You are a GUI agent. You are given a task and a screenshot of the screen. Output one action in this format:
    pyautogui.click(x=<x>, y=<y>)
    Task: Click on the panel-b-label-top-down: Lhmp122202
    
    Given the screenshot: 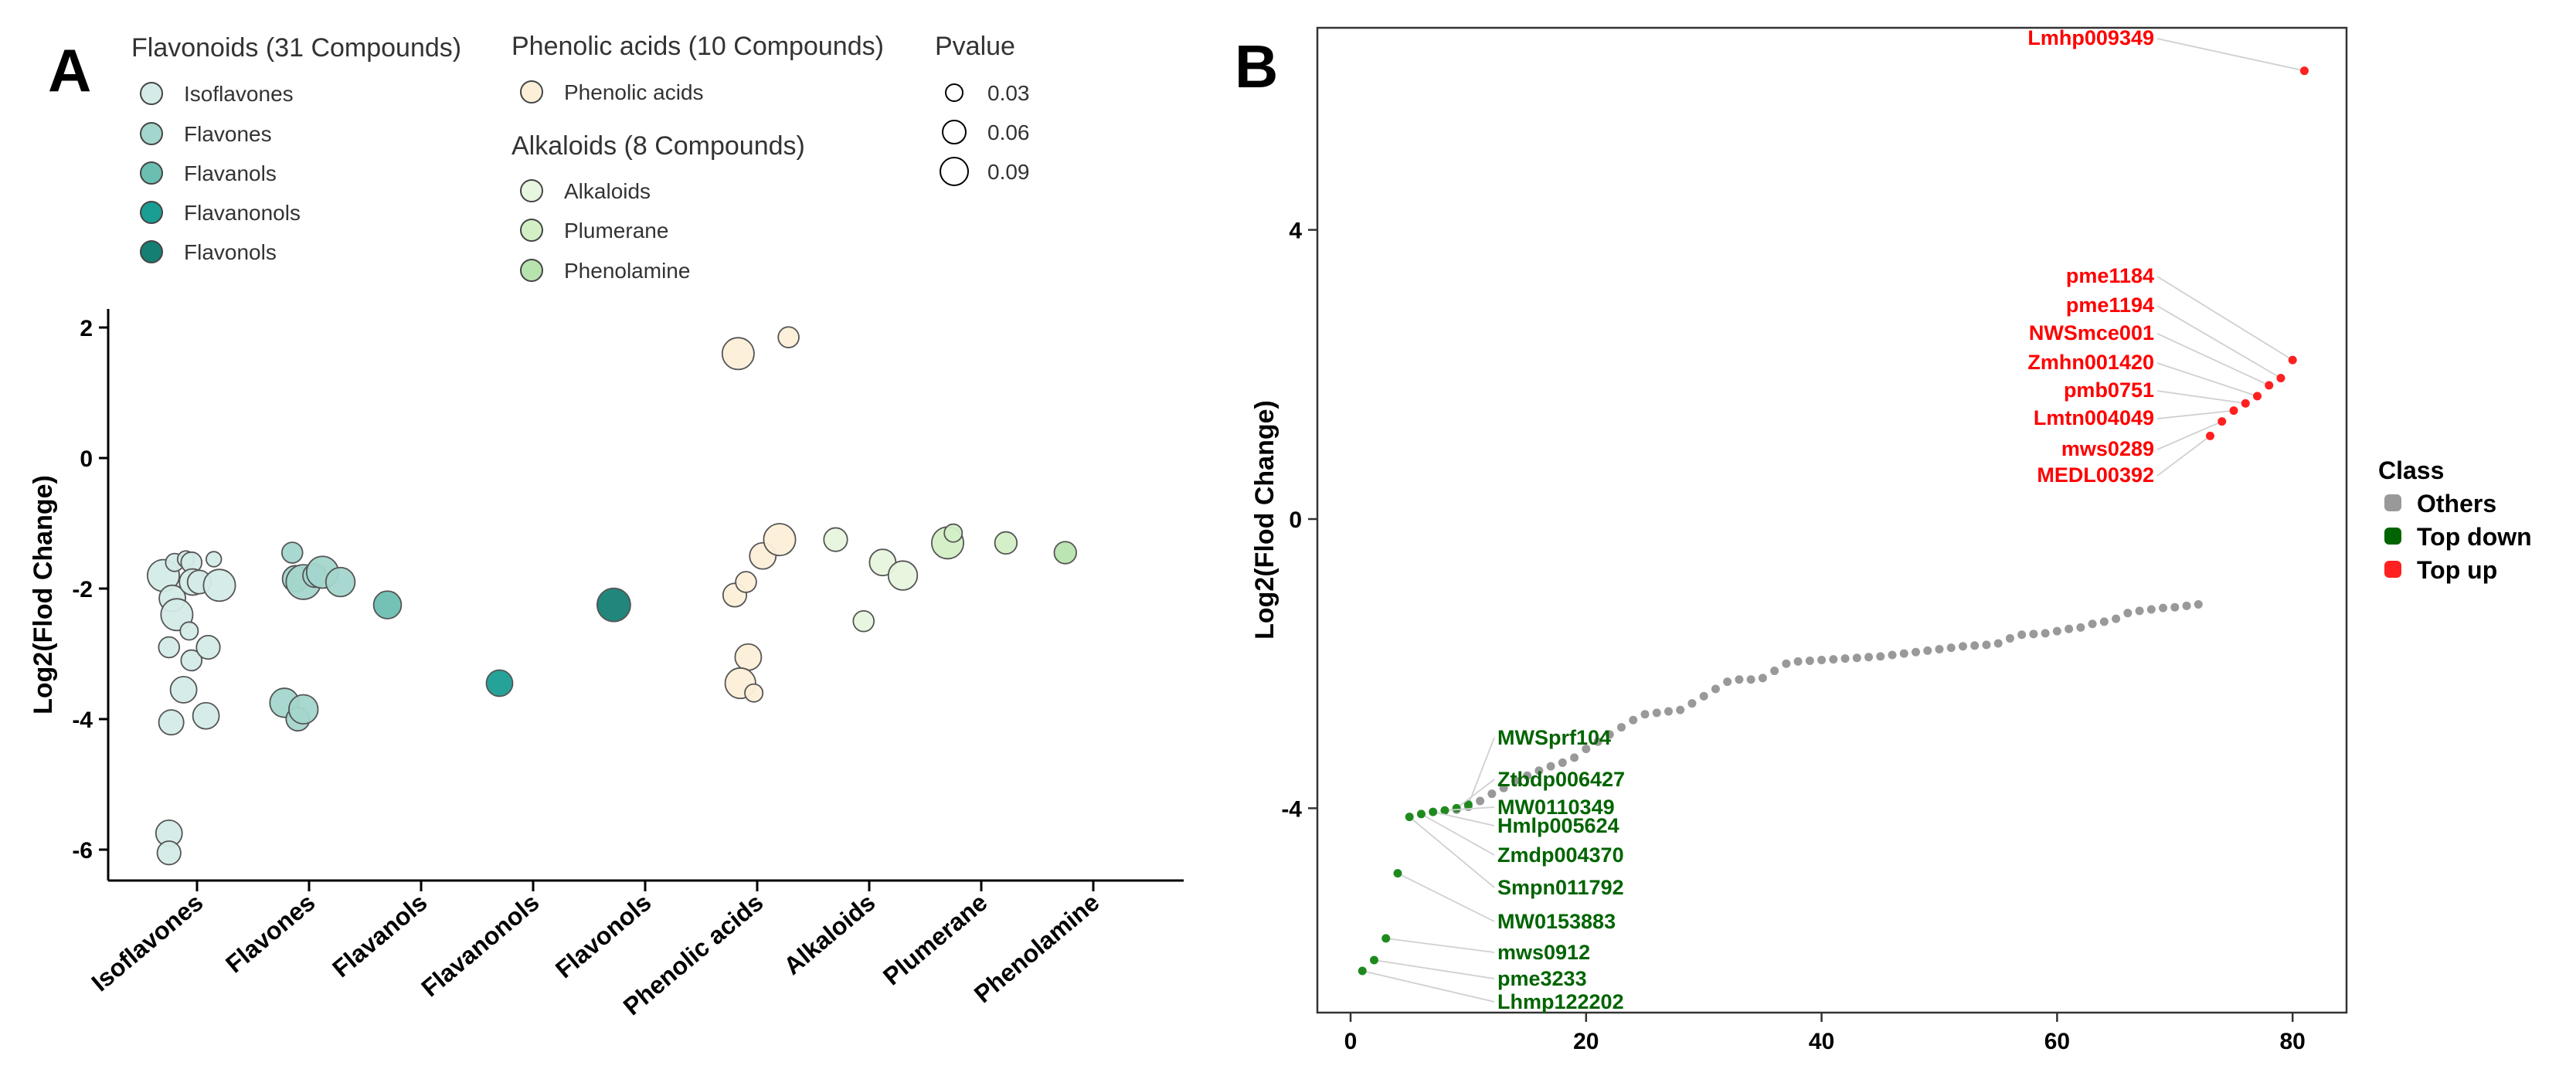 What is the action you would take?
    pyautogui.click(x=1560, y=1001)
    